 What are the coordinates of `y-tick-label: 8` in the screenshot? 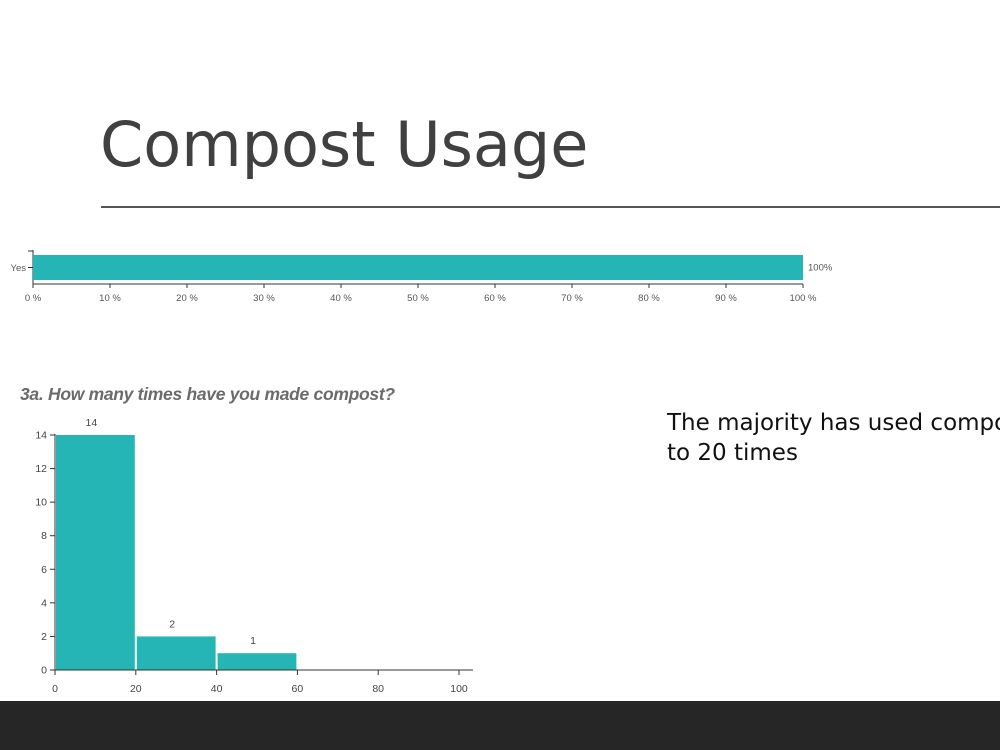 It's located at (44, 536).